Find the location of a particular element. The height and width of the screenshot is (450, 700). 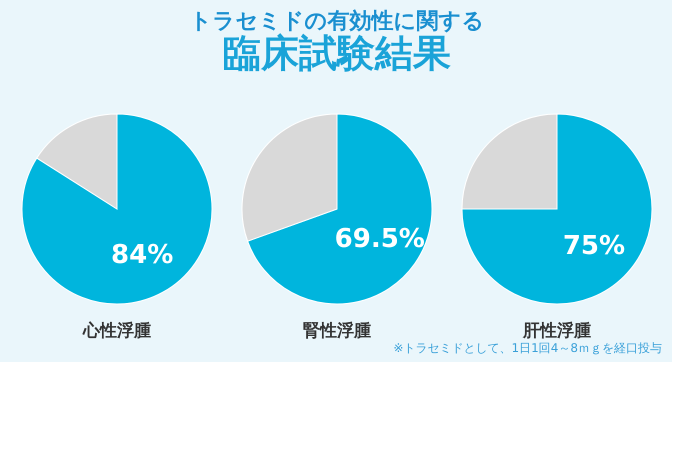

text: 腎性浮腫 is located at coordinates (337, 331).